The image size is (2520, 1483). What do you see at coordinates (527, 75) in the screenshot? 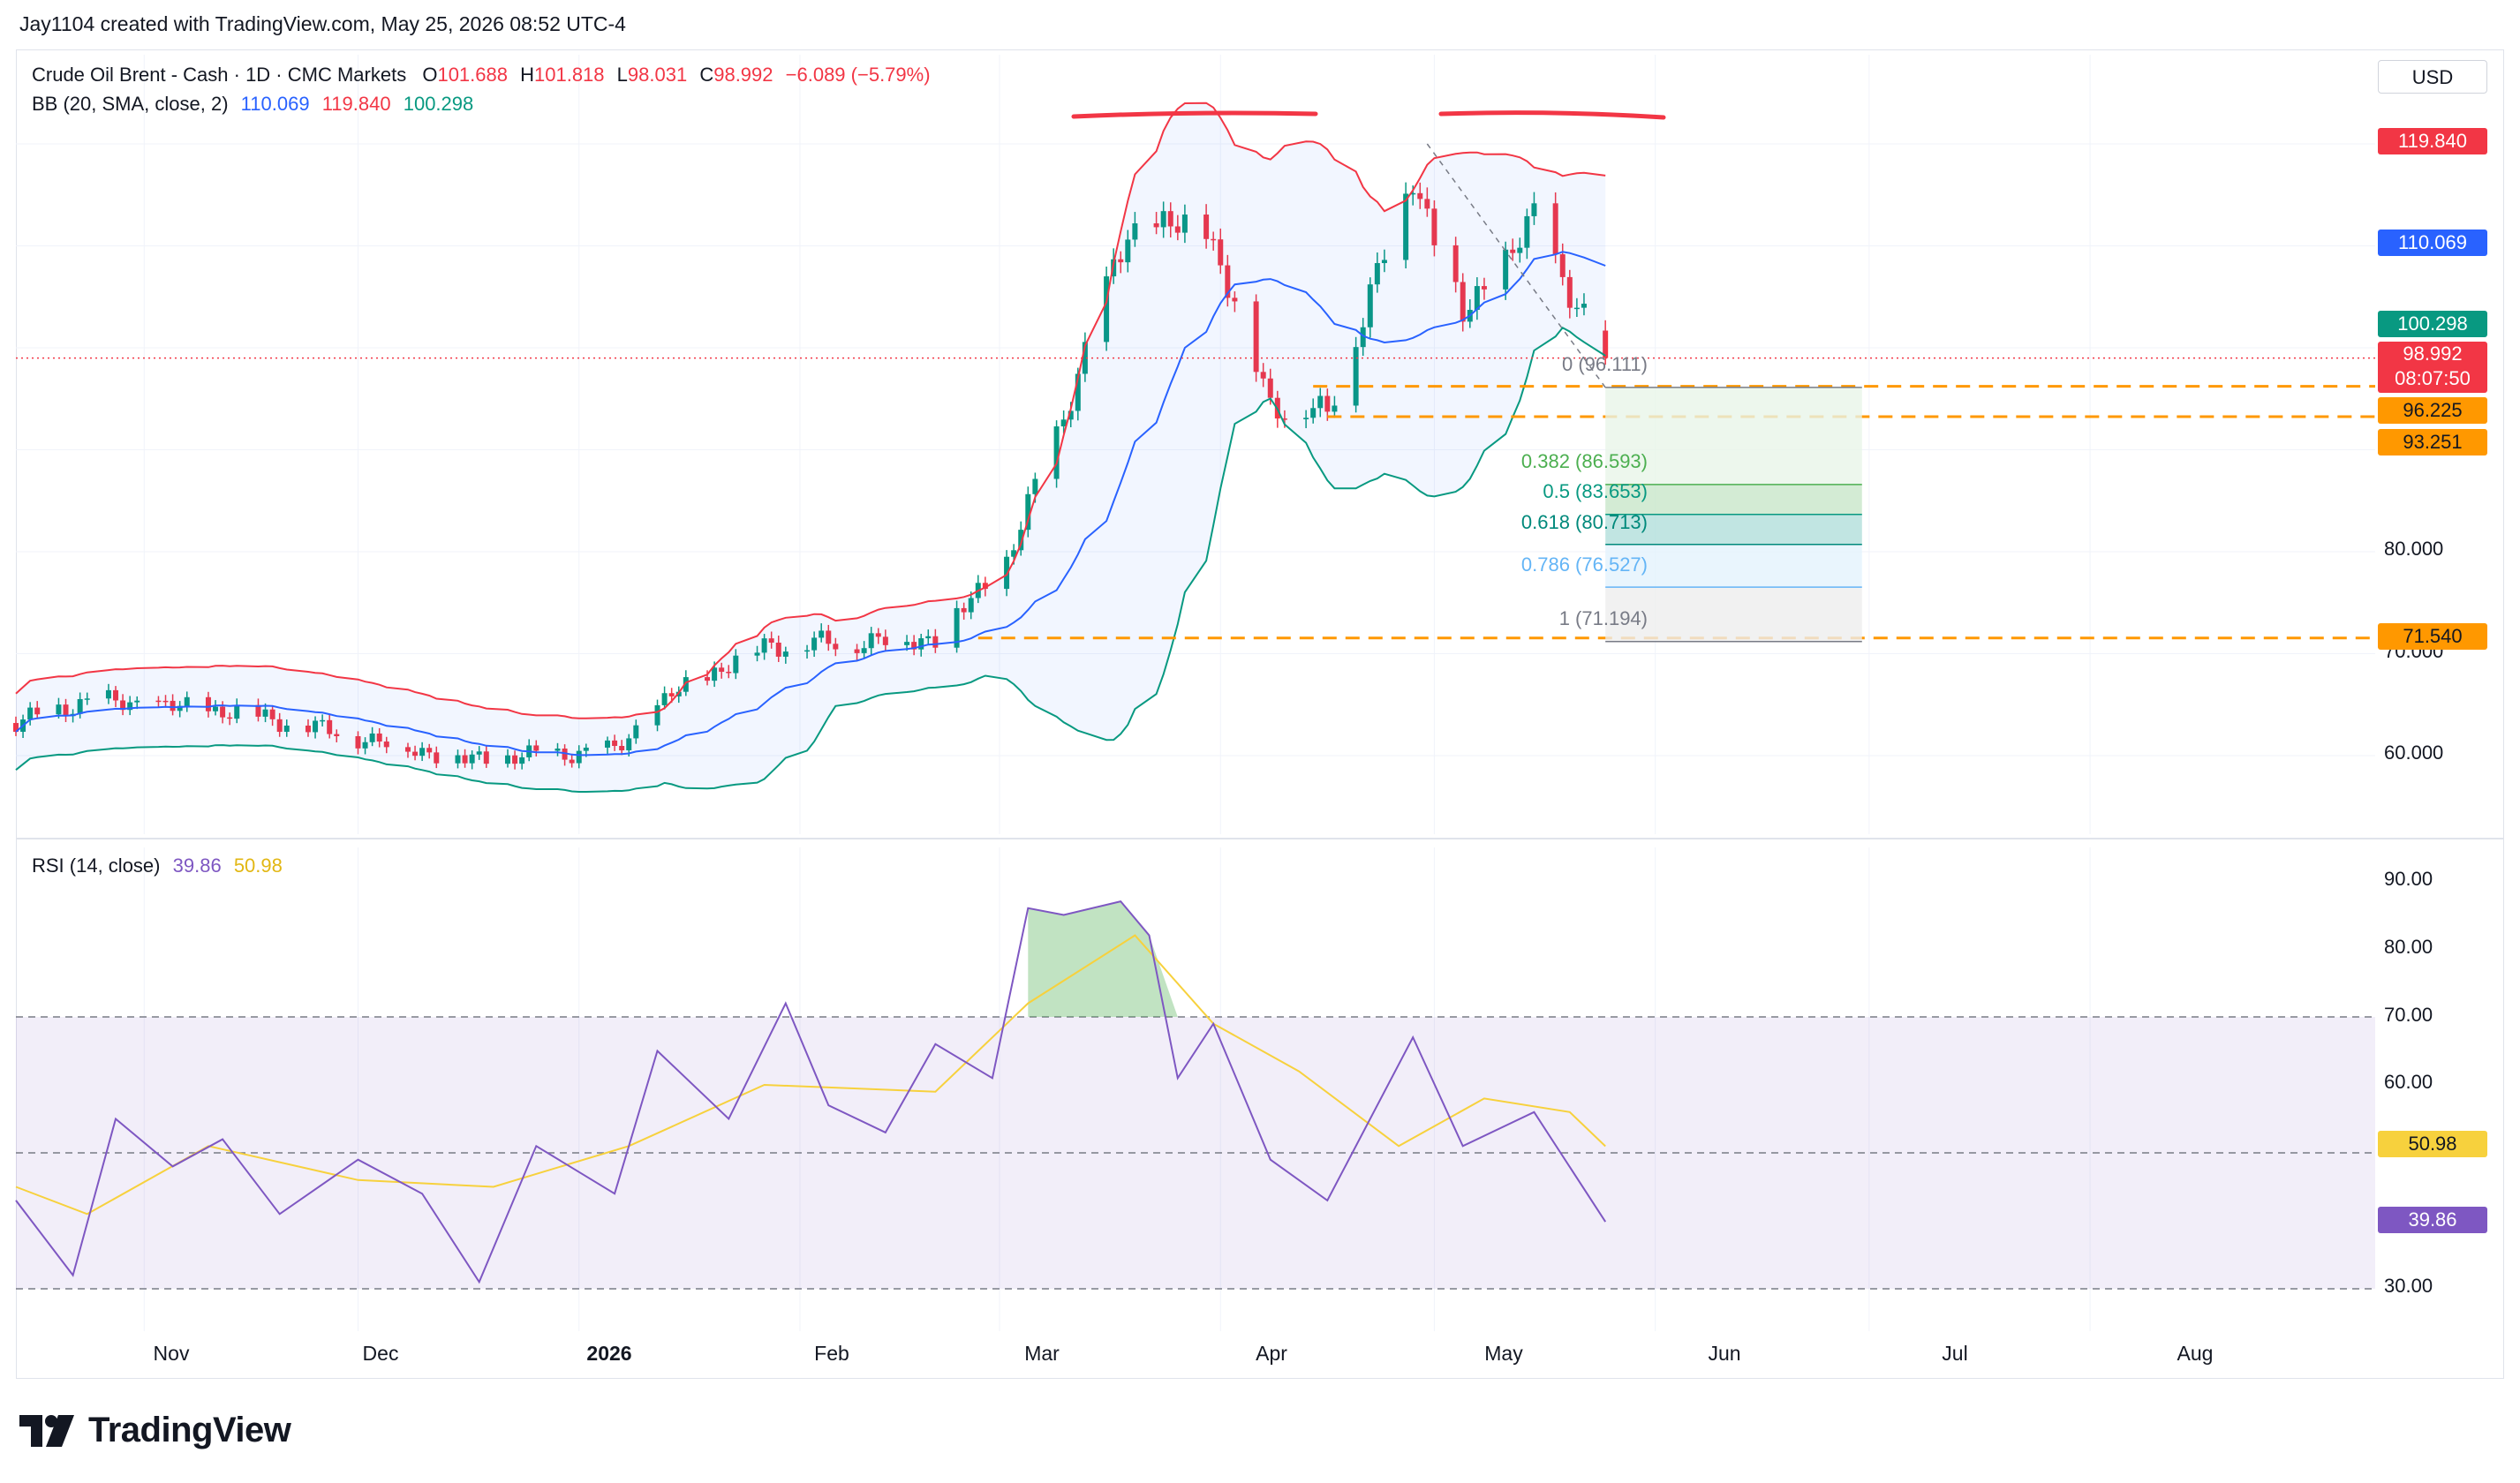
I see `high-label: H` at bounding box center [527, 75].